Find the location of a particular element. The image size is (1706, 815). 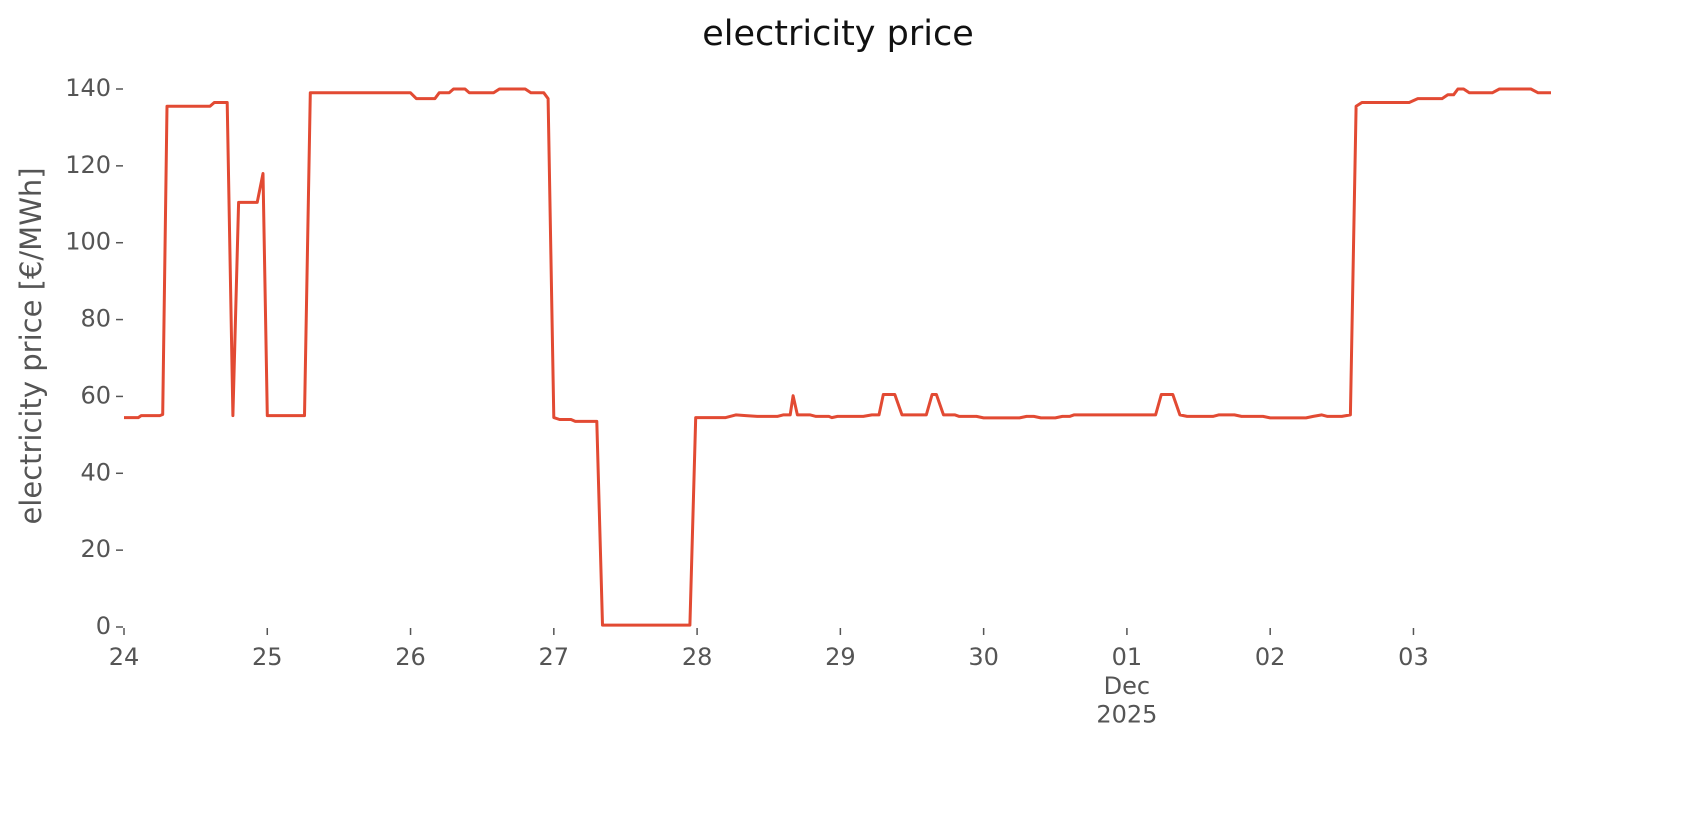

y-tick-label: 40 is located at coordinates (95, 472).